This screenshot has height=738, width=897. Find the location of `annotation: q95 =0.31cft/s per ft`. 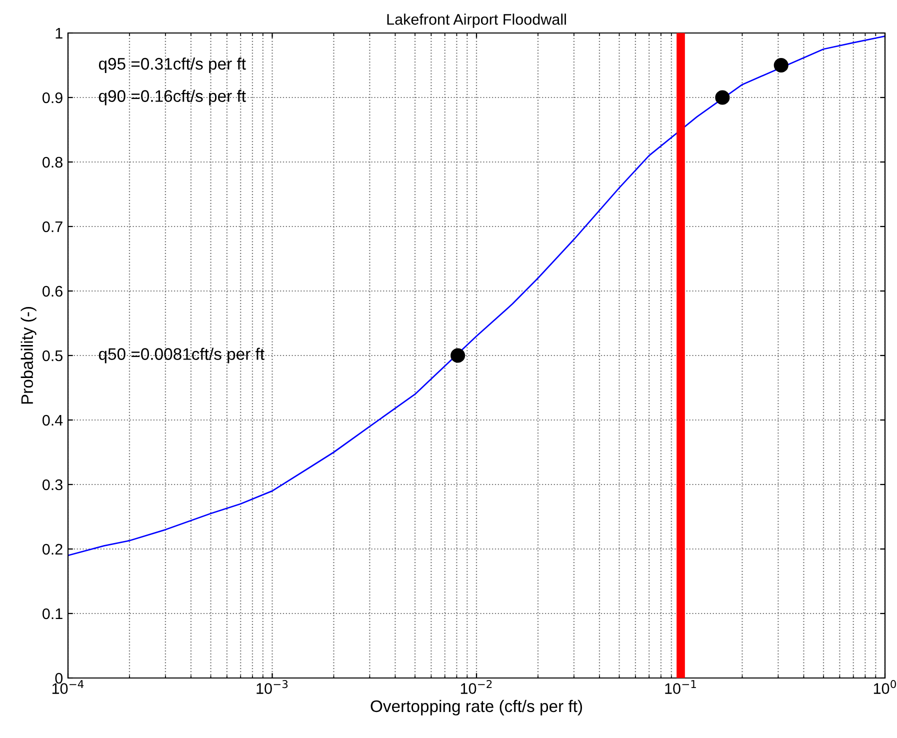

annotation: q95 =0.31cft/s per ft is located at coordinates (172, 65).